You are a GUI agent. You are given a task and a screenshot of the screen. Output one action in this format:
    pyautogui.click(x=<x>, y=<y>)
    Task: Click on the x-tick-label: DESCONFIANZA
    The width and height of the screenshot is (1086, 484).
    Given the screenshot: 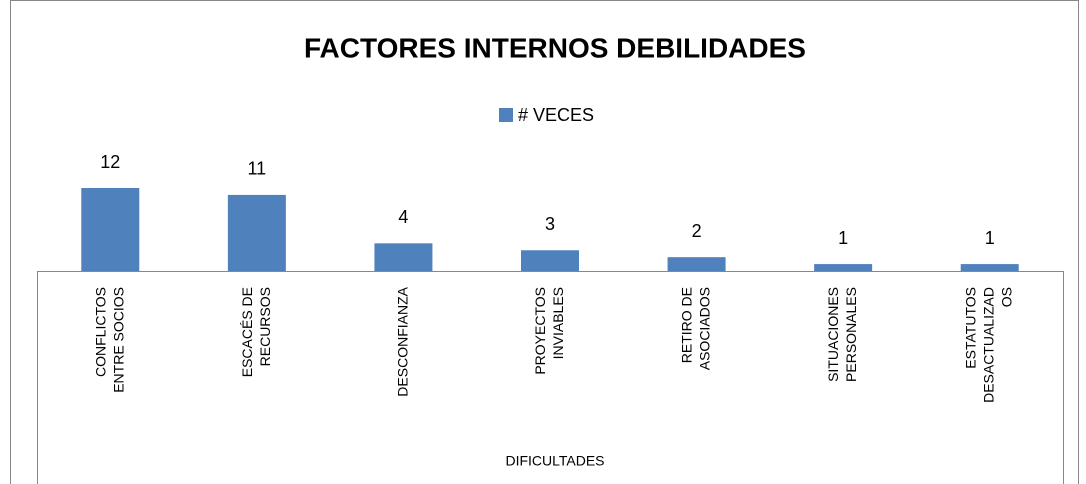 What is the action you would take?
    pyautogui.click(x=402, y=341)
    